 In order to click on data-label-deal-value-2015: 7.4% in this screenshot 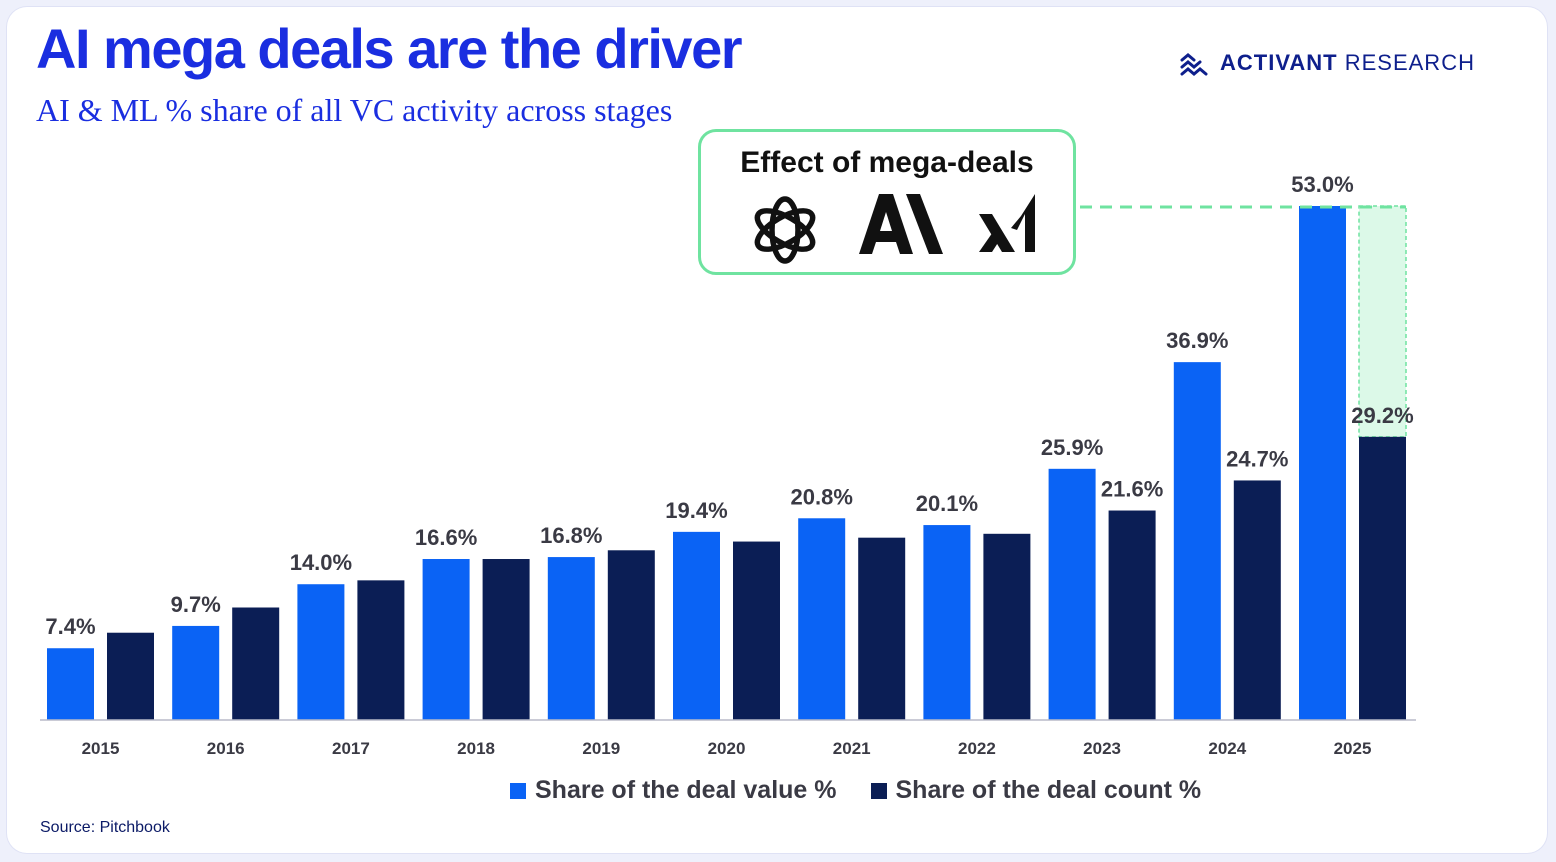, I will do `click(70, 626)`.